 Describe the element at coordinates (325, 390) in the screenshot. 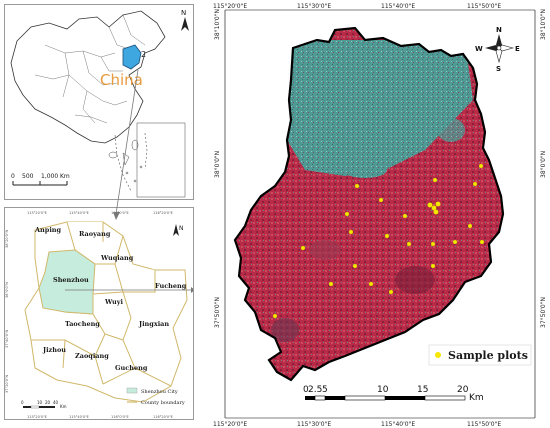

I see `svg-text: 5` at that location.